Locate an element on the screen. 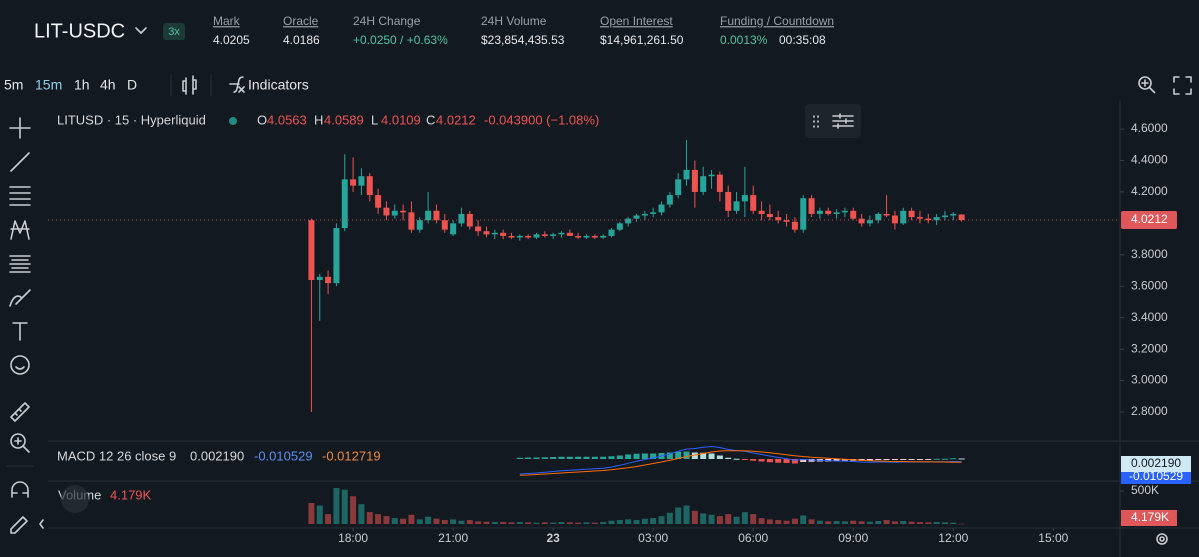 The width and height of the screenshot is (1199, 557). interval-button: 15m is located at coordinates (48, 85).